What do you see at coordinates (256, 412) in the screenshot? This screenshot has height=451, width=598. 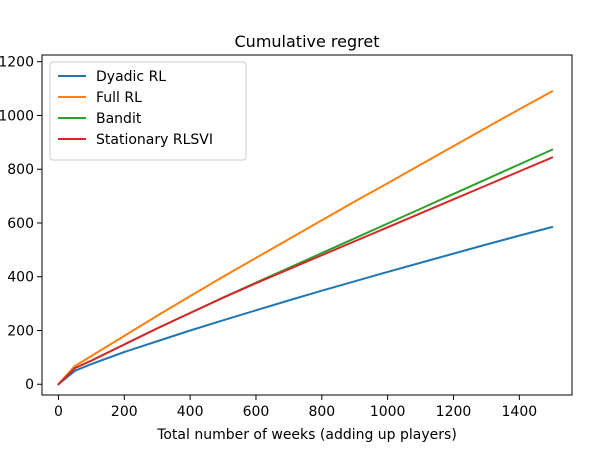 I see `x-tick-label: 600` at bounding box center [256, 412].